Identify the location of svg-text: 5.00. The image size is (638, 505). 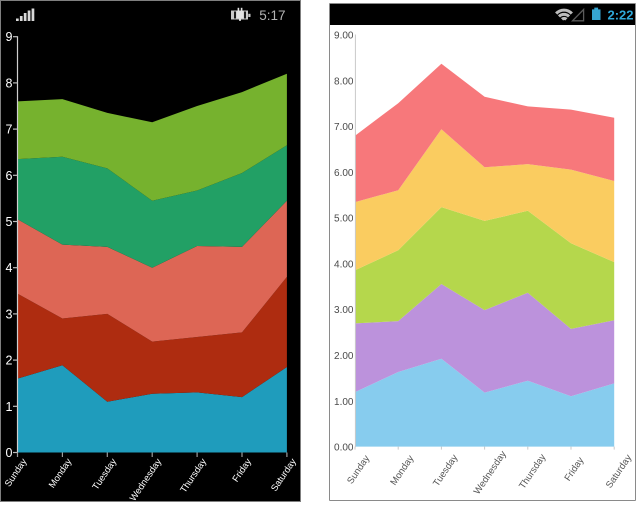
(344, 219).